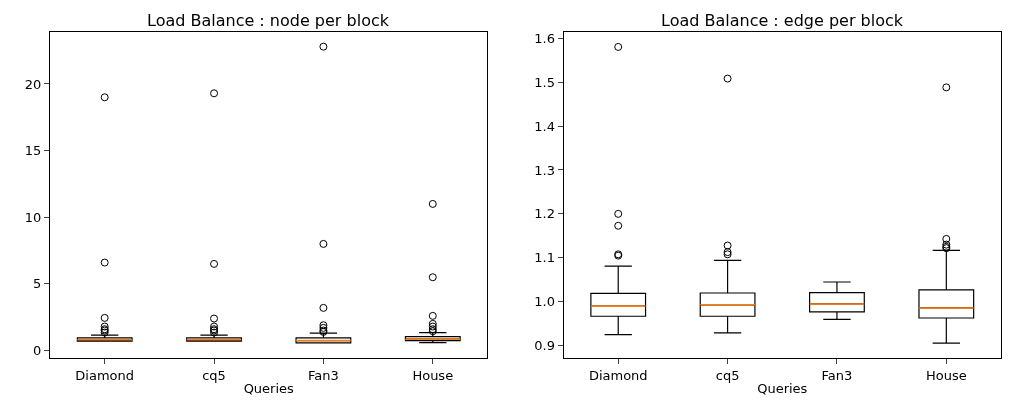 This screenshot has height=406, width=1016. Describe the element at coordinates (544, 346) in the screenshot. I see `y-tick-label: 0.9` at that location.